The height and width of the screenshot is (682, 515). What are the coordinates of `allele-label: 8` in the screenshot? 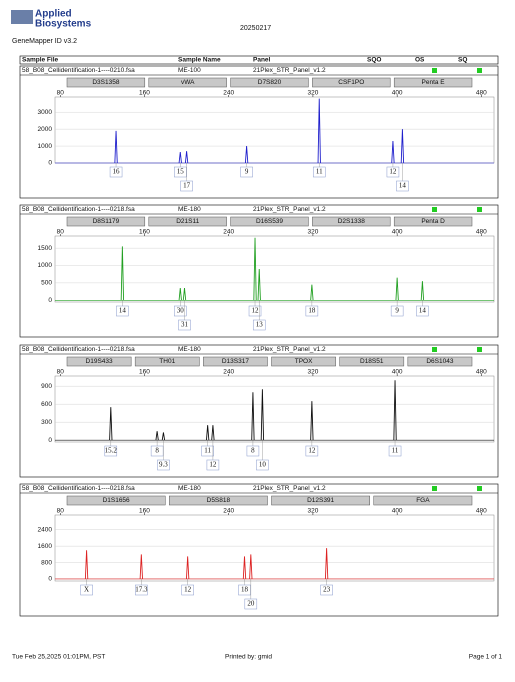 It's located at (253, 451).